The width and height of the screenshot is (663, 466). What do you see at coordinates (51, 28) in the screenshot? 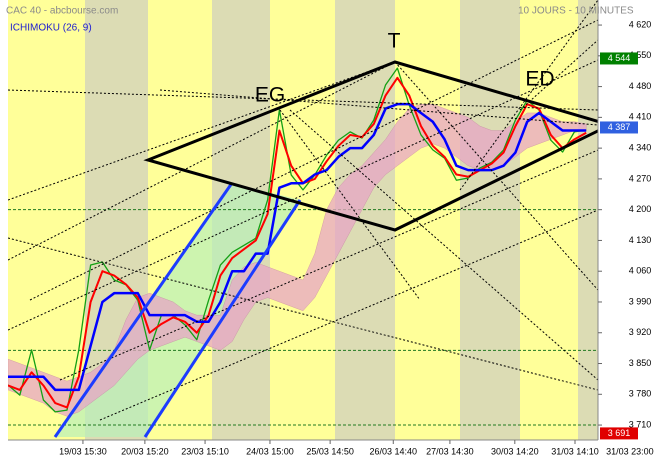
I see `indicator-label: ICHIMOKU (26, 9)` at bounding box center [51, 28].